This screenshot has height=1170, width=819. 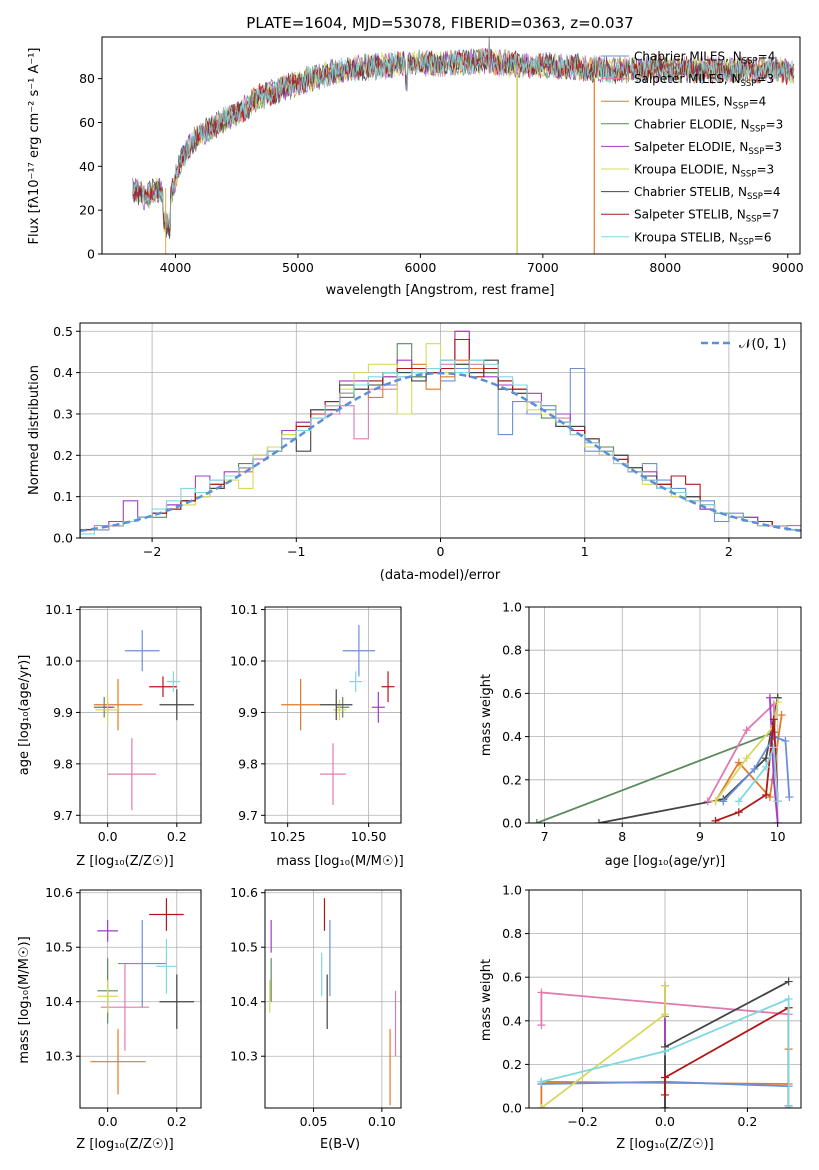 I want to click on weight-z-xlabel: Z [log₁₀(Z/Z☉)], so click(x=664, y=1144).